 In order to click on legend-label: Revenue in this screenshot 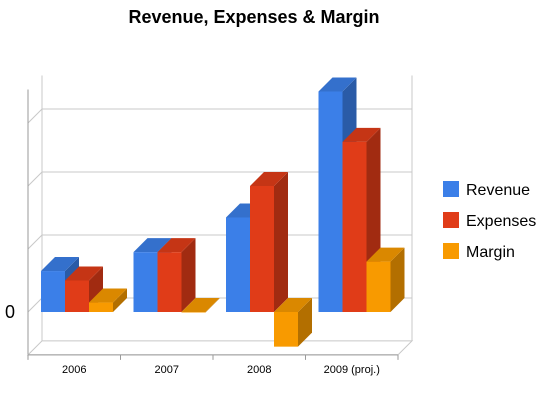, I will do `click(498, 190)`.